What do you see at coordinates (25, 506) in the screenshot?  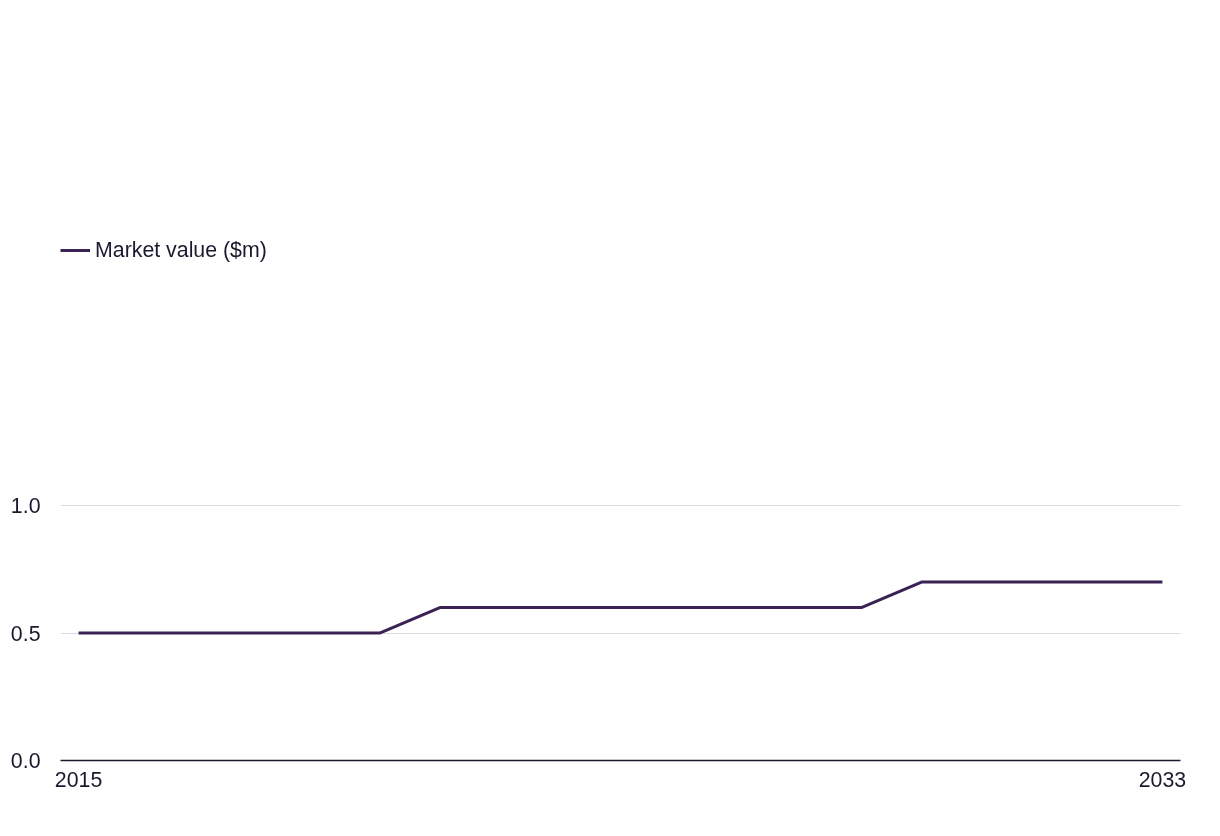 I see `y-tick-label: 1.0` at bounding box center [25, 506].